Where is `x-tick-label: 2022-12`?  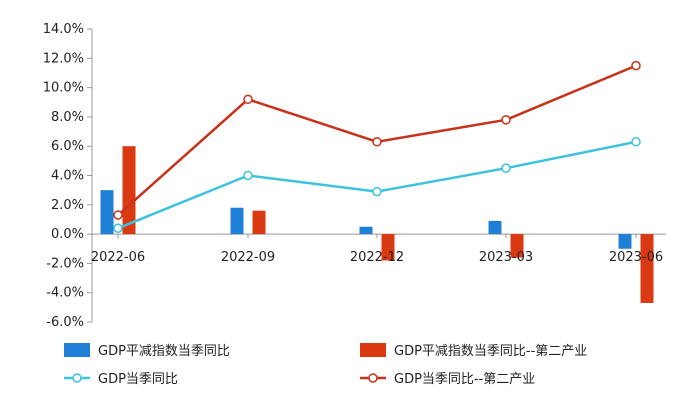 x-tick-label: 2022-12 is located at coordinates (377, 257).